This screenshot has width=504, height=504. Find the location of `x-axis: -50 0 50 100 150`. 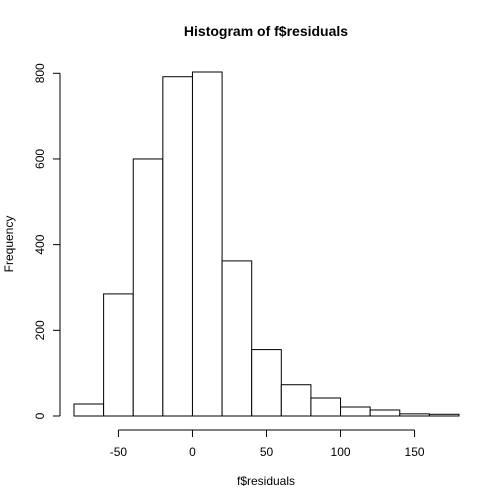

x-axis: -50 0 50 100 150 is located at coordinates (267, 444).